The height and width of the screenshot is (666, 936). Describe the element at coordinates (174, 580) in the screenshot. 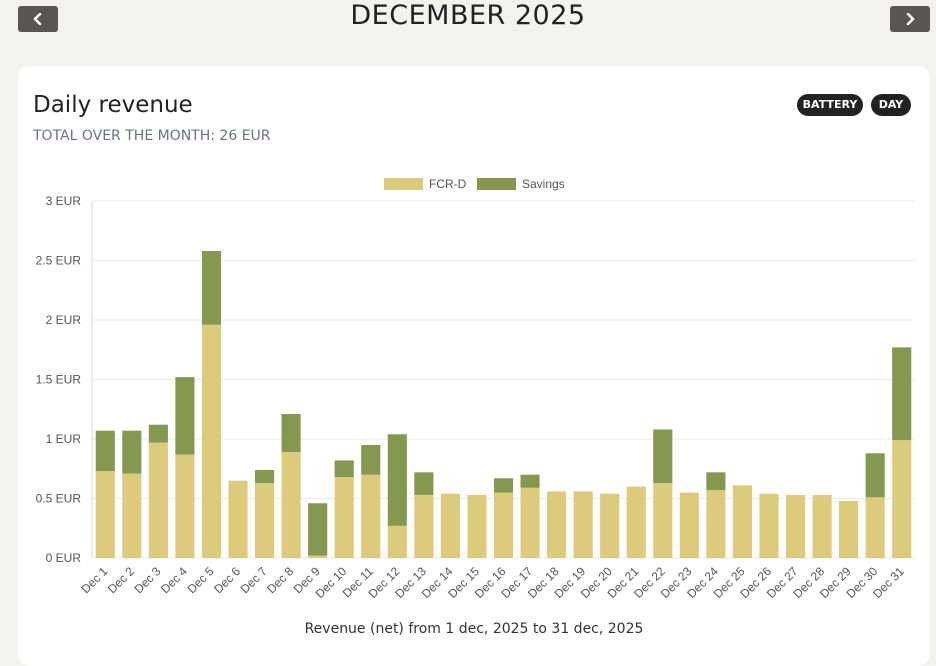

I see `x-tick-label: Dec 4` at that location.